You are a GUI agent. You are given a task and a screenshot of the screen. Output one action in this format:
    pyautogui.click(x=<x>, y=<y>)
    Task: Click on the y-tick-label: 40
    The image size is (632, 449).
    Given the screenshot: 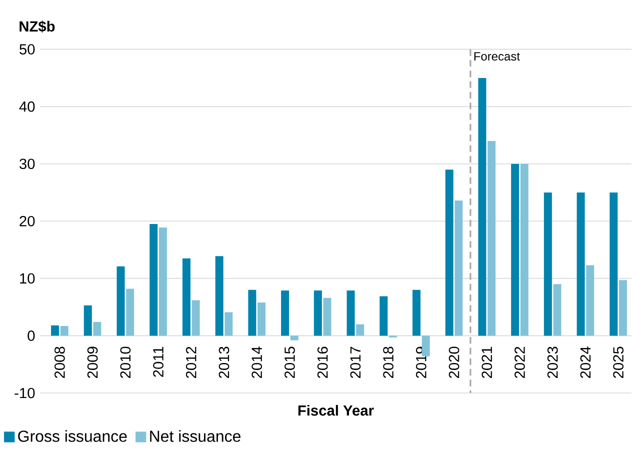 What is the action you would take?
    pyautogui.click(x=27, y=106)
    